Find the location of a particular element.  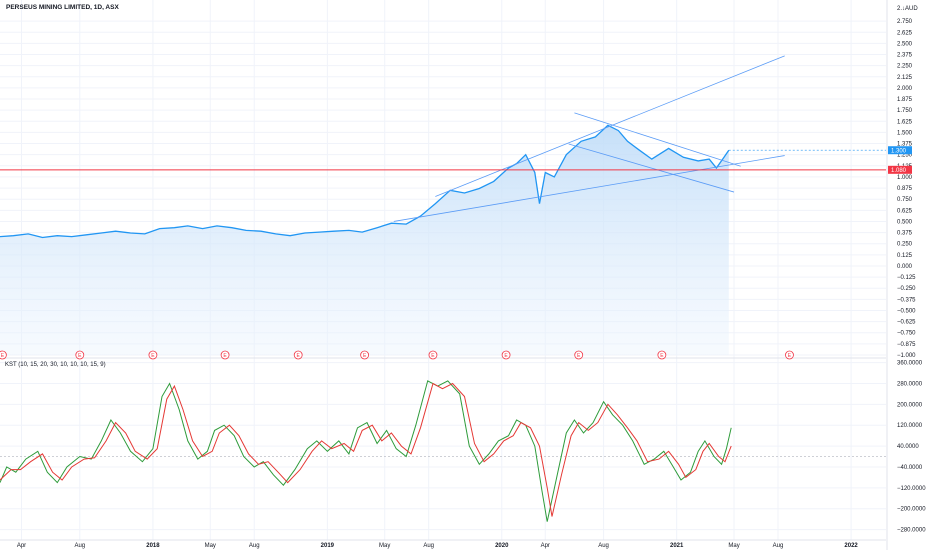

x-tick-label: 2021 is located at coordinates (677, 546).